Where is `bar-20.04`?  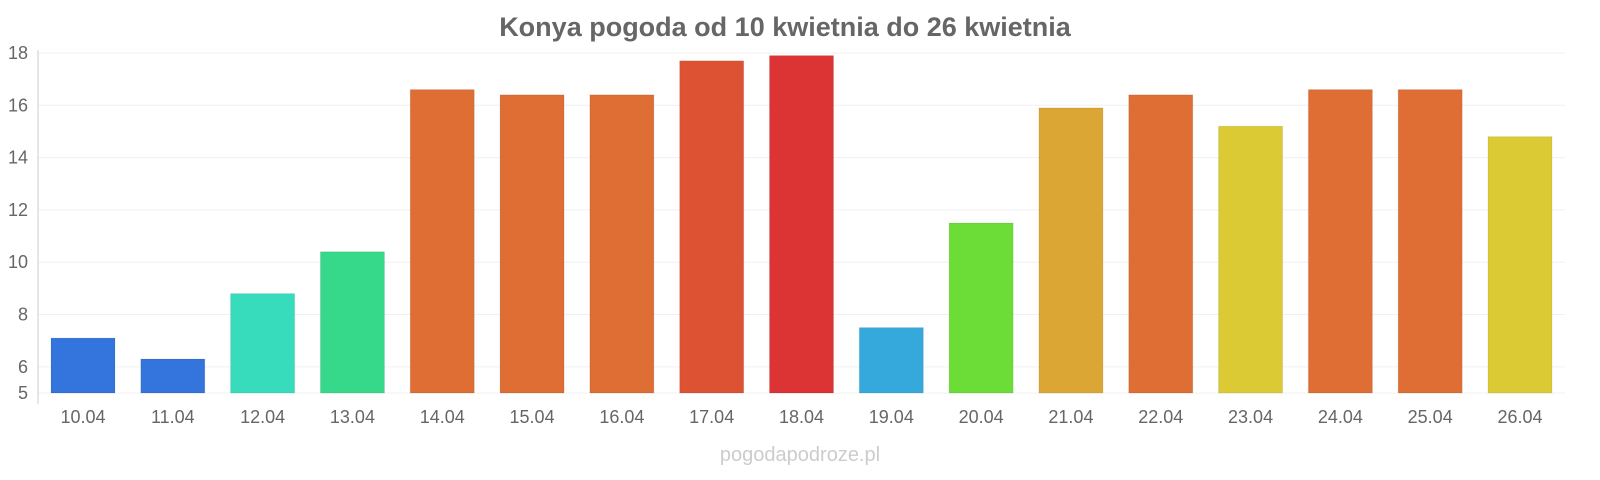
bar-20.04 is located at coordinates (981, 308).